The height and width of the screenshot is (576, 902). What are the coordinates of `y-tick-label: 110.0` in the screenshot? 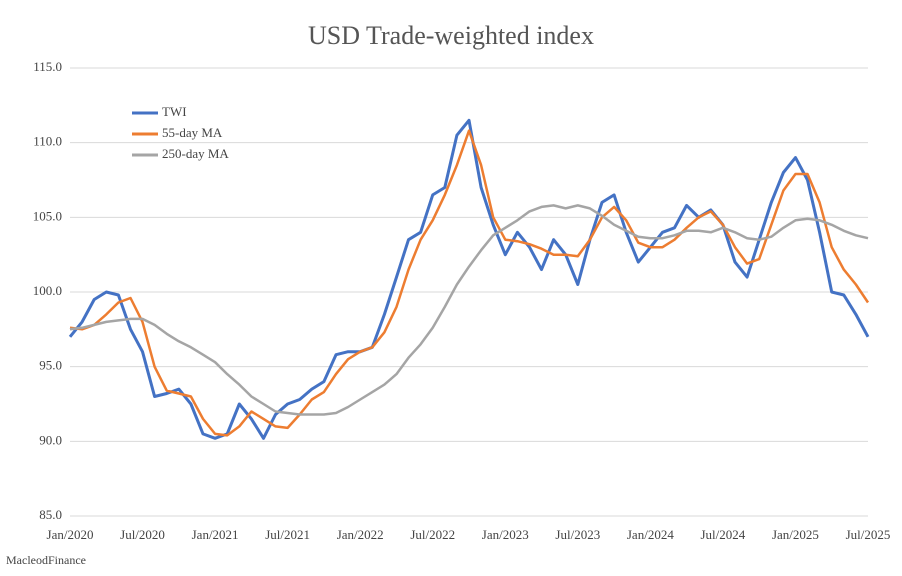 It's located at (47, 141).